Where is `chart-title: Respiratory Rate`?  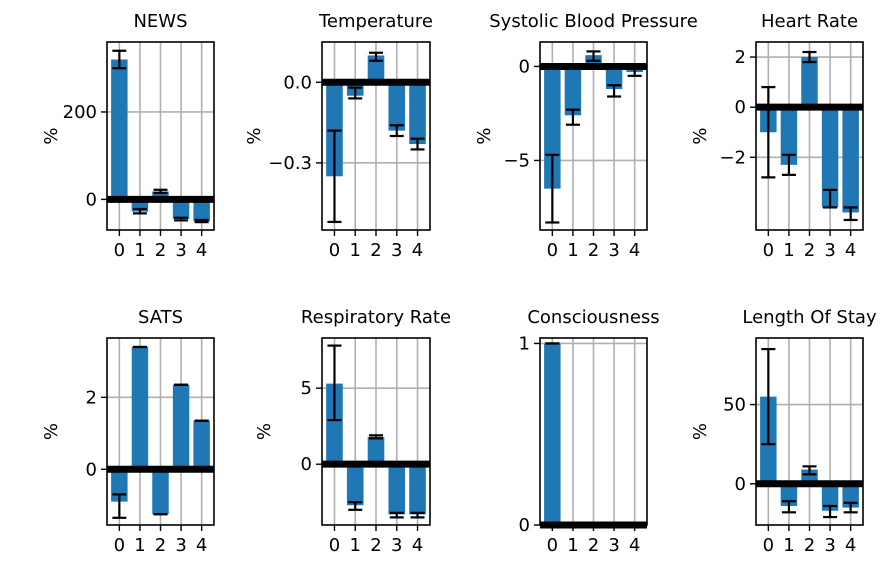 chart-title: Respiratory Rate is located at coordinates (376, 317).